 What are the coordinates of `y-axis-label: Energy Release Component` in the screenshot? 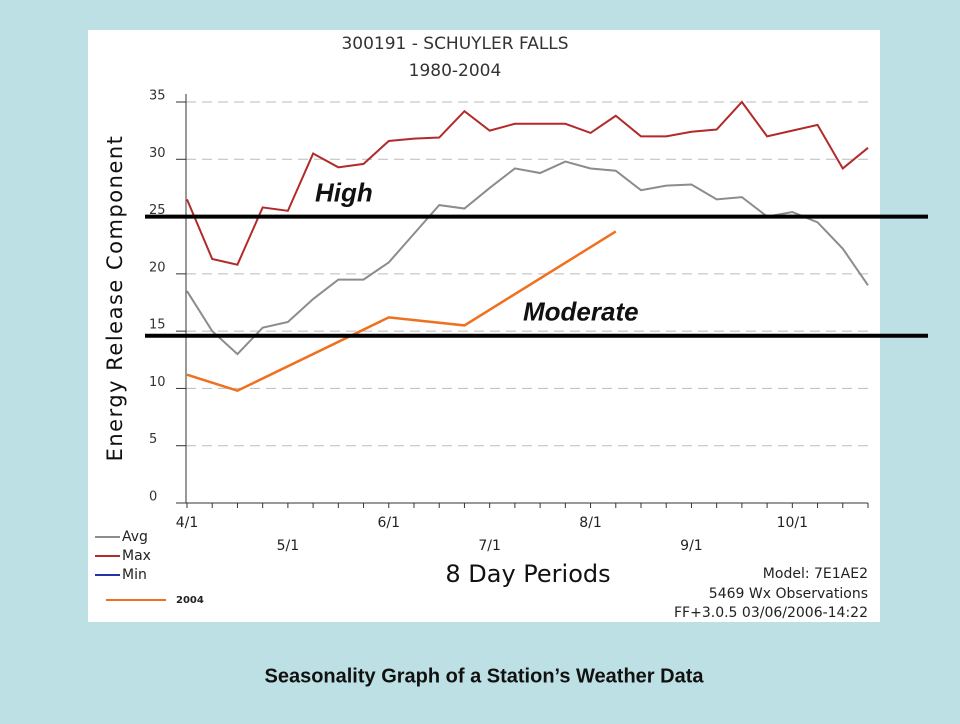 It's located at (115, 298).